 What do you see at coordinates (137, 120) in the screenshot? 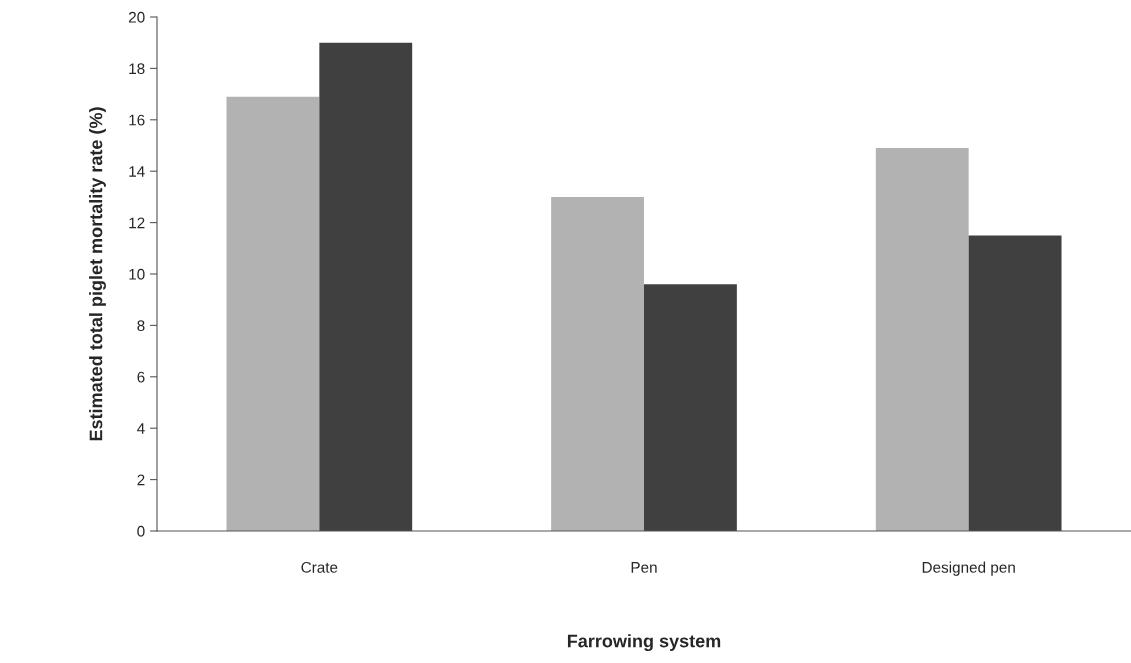
I see `y-tick-label: 16` at bounding box center [137, 120].